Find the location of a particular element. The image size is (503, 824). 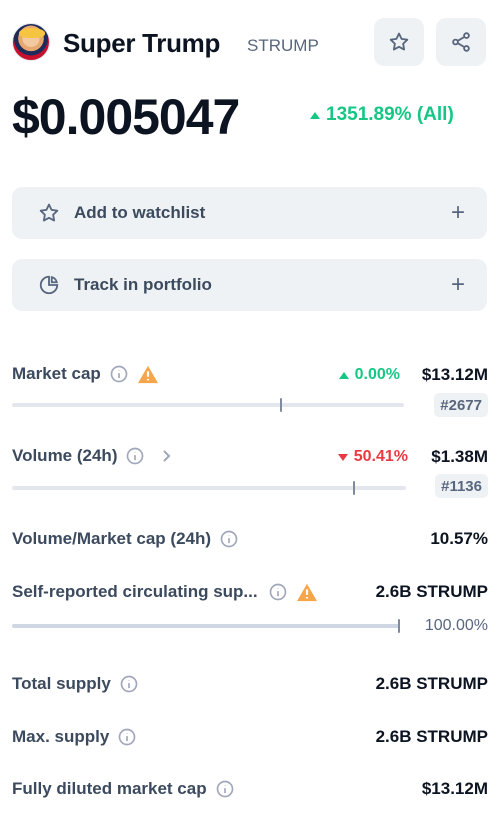

circulating-supply-percent: 100.00% is located at coordinates (456, 625).